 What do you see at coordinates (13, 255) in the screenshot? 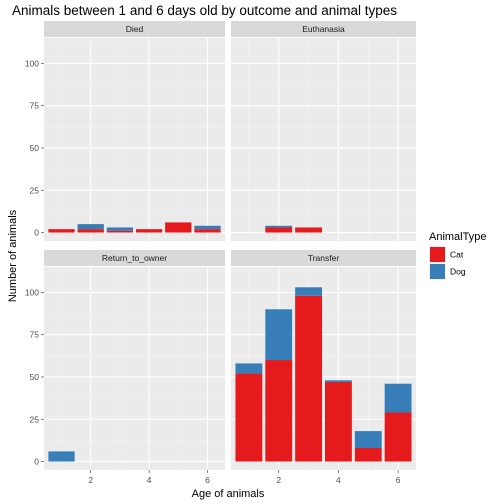
I see `y-axis-title: Number of animals` at bounding box center [13, 255].